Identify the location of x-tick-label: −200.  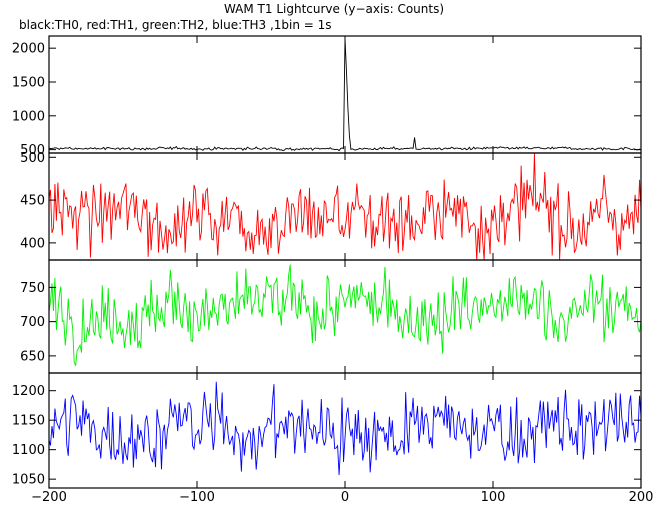
(49, 497).